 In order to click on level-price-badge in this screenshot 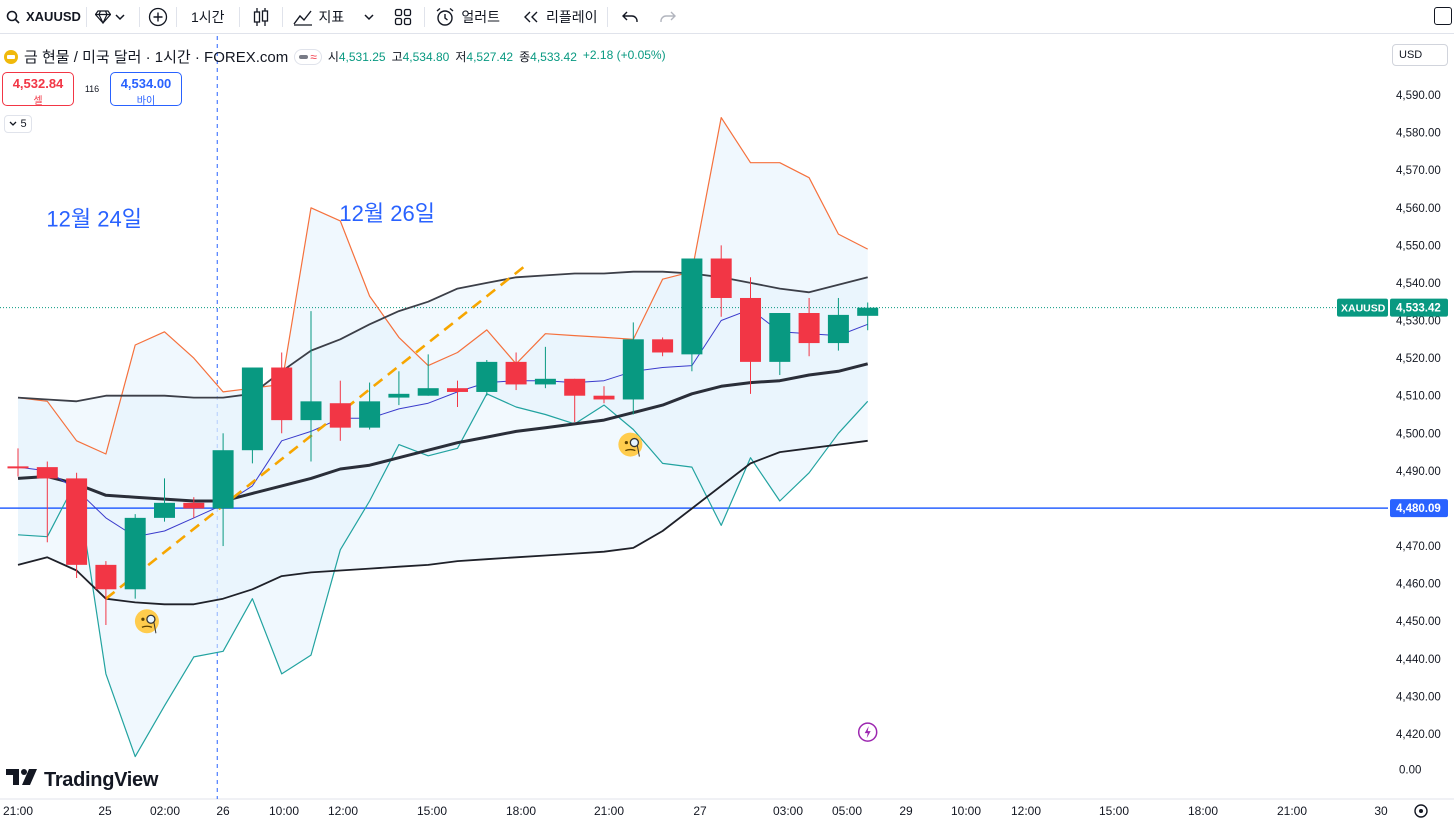, I will do `click(1419, 508)`.